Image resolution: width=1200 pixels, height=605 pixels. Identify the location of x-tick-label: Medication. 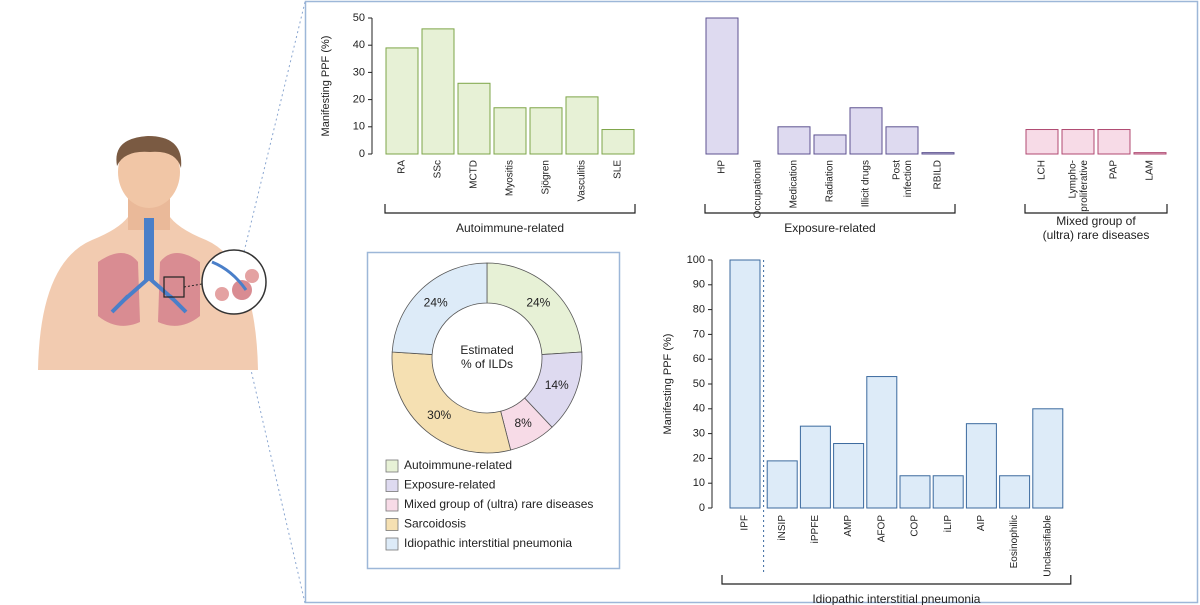
(794, 184).